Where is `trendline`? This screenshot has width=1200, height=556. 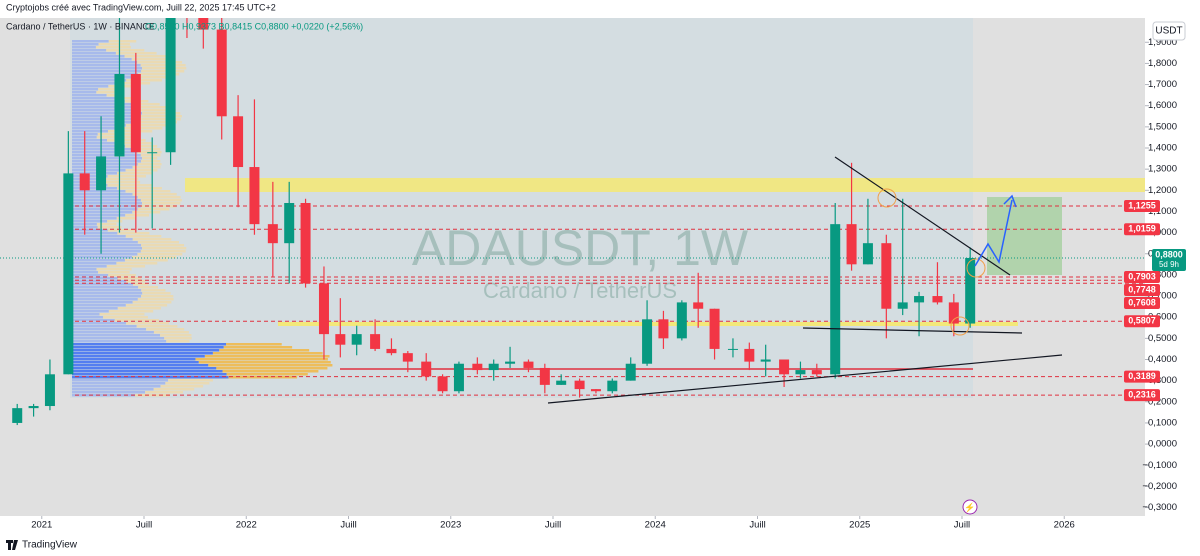
trendline is located at coordinates (912, 330).